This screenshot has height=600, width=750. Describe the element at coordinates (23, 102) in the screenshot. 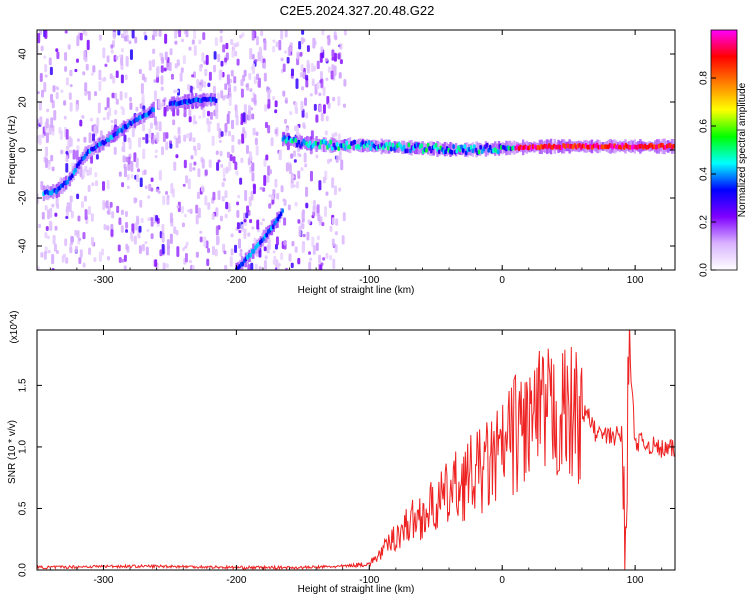

I see `y-tick-label: 20` at that location.